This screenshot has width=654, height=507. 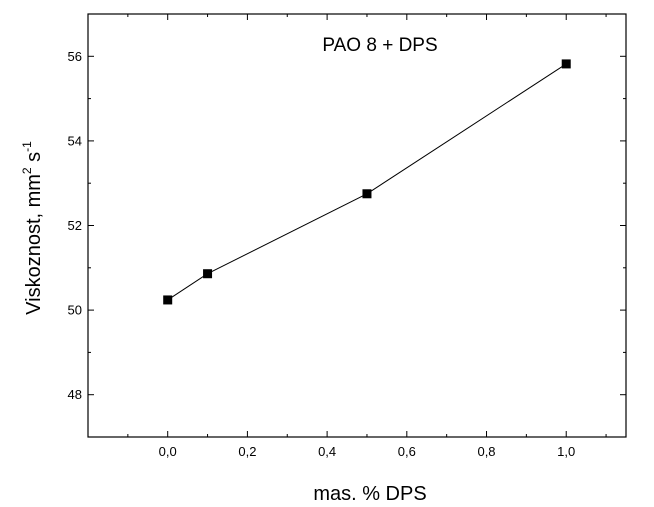 What do you see at coordinates (168, 451) in the screenshot?
I see `x-tick-label: 0,0` at bounding box center [168, 451].